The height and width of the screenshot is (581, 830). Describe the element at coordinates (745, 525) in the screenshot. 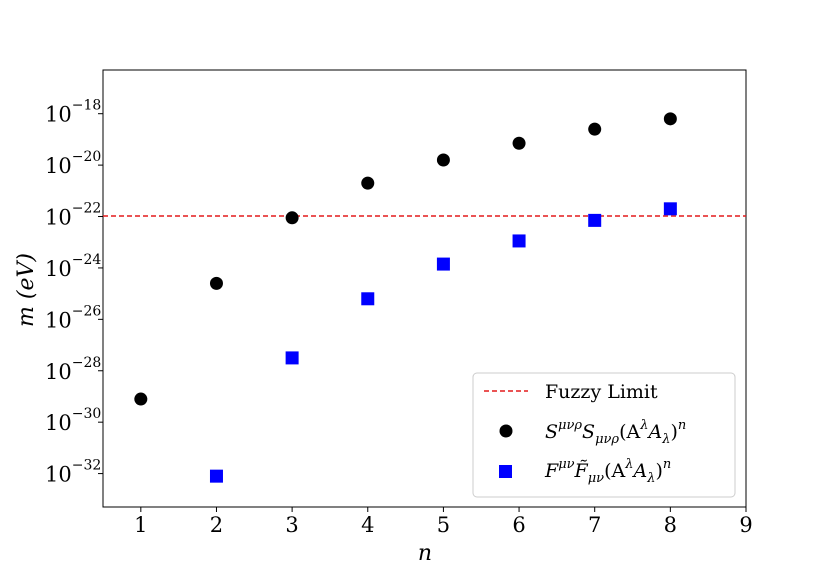

I see `x-tick-label: 9` at that location.